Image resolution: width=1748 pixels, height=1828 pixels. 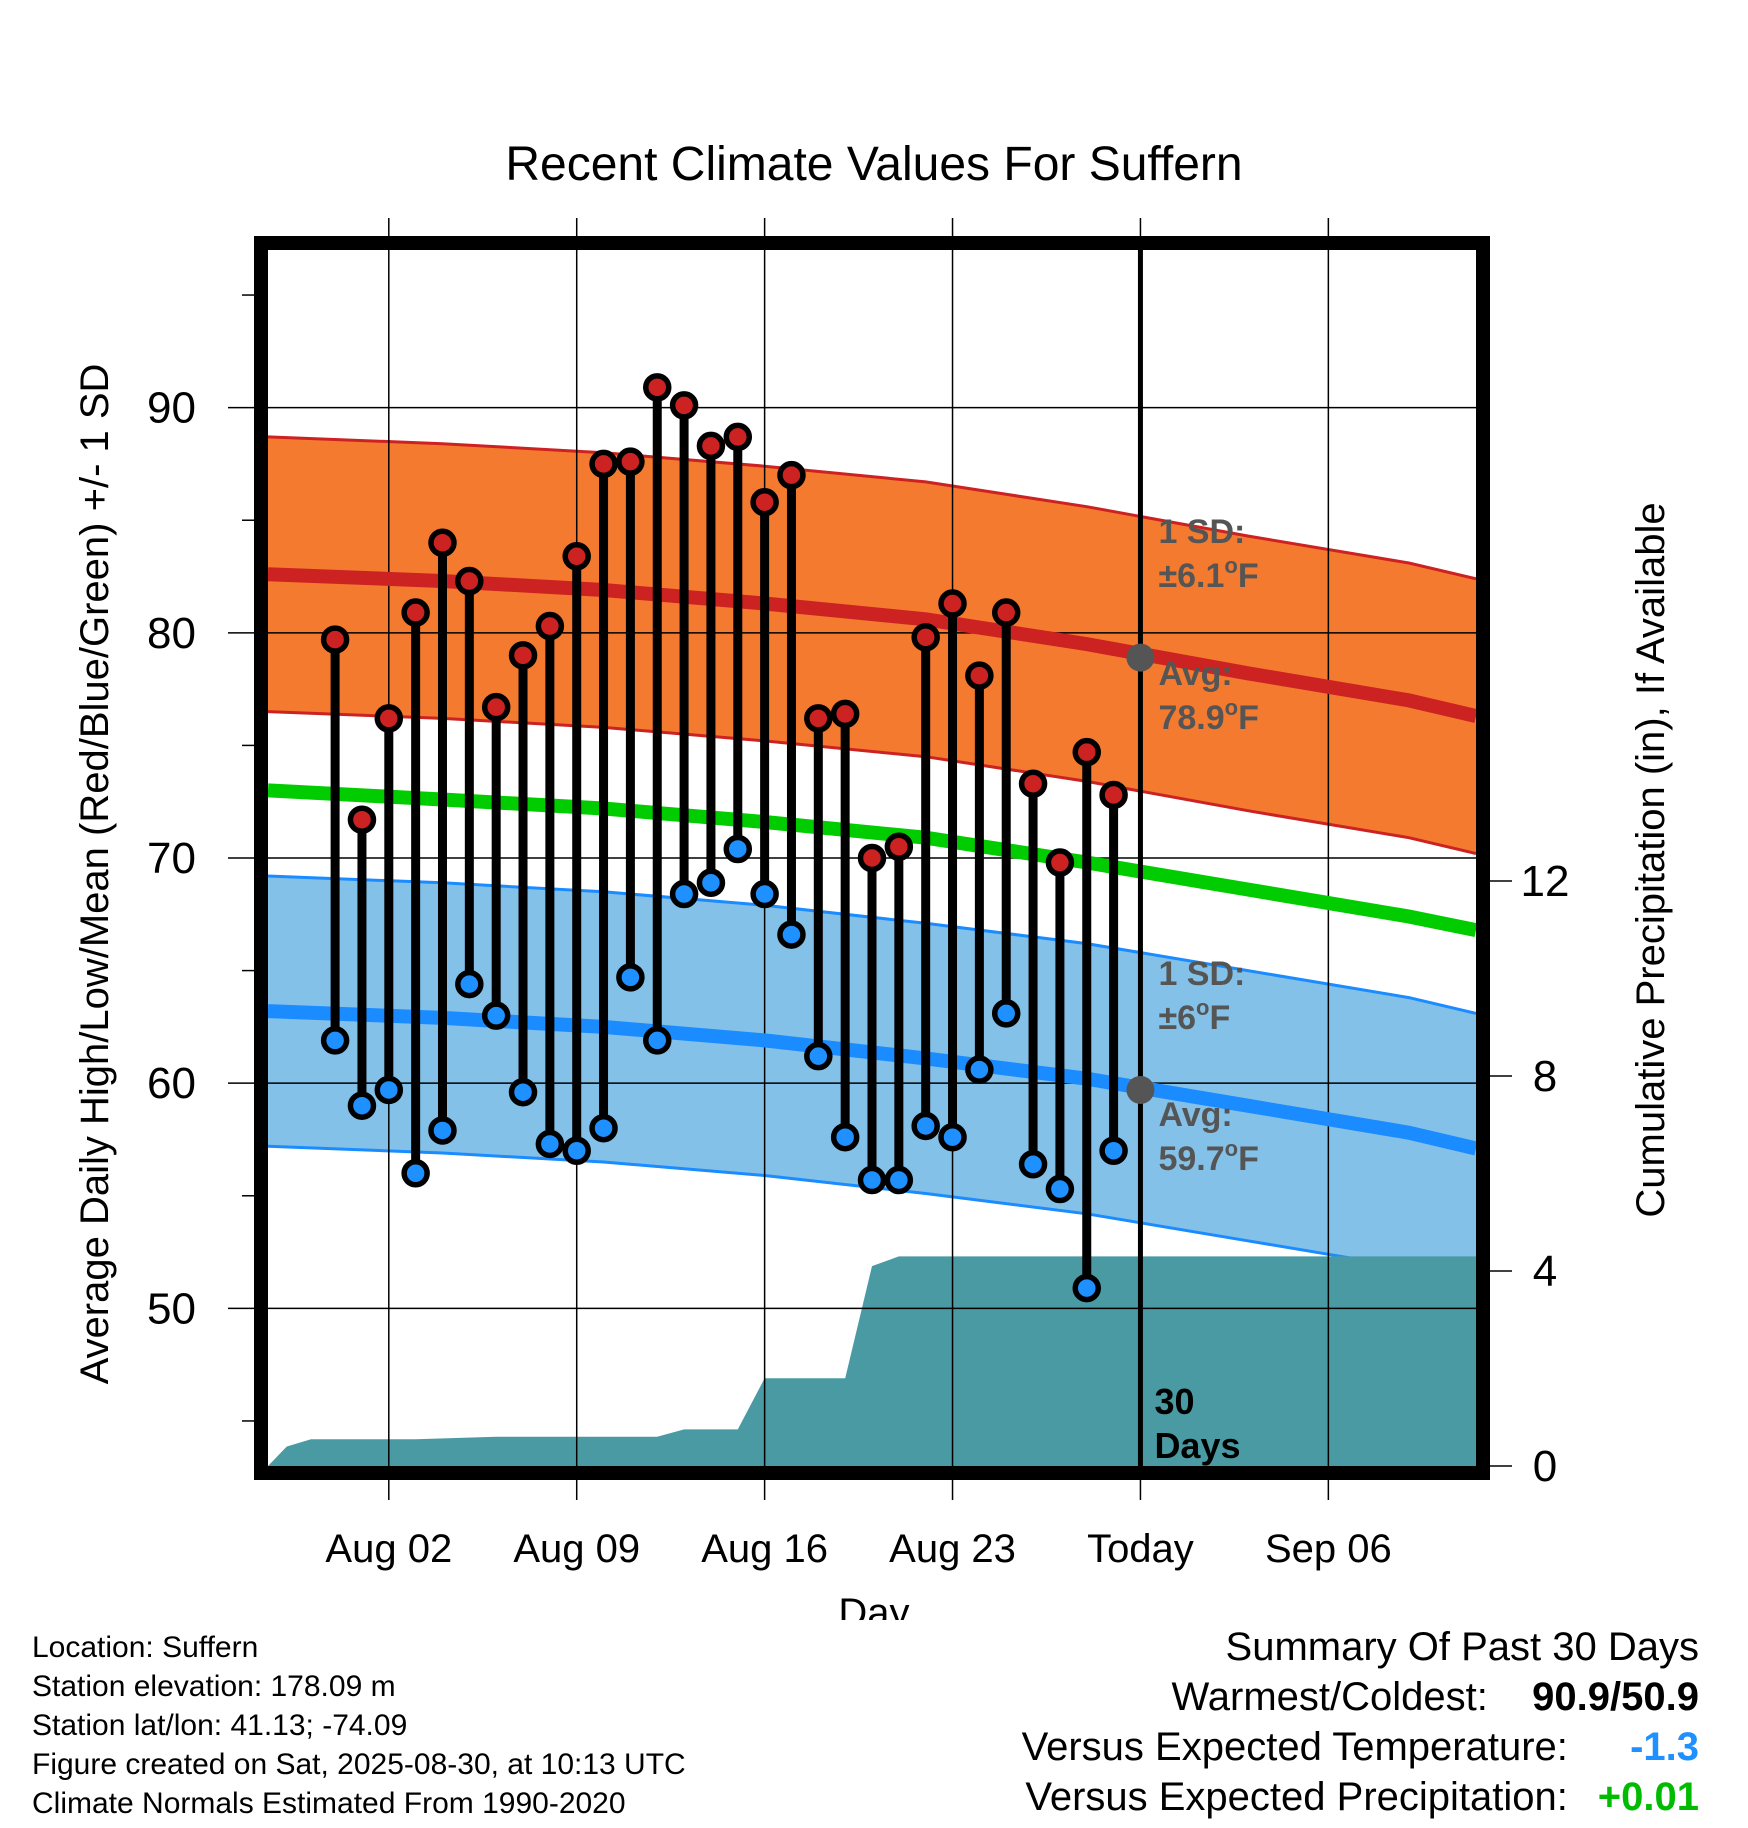 What do you see at coordinates (873, 1605) in the screenshot?
I see `x-axis-label: Day` at bounding box center [873, 1605].